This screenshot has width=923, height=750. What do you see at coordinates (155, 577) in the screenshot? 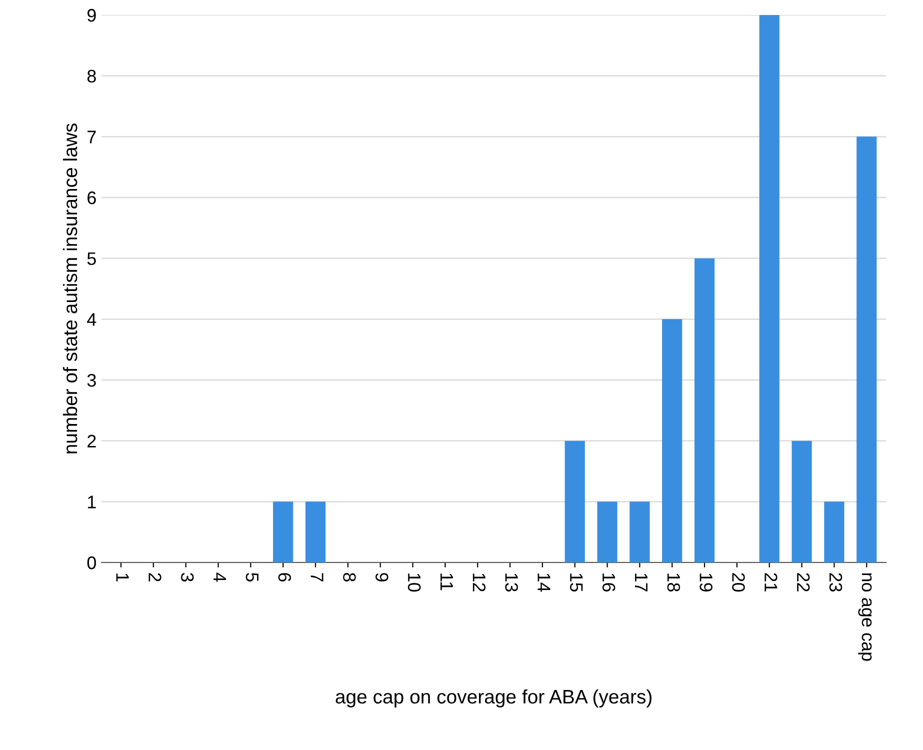
I see `x-tick-label: 2` at bounding box center [155, 577].